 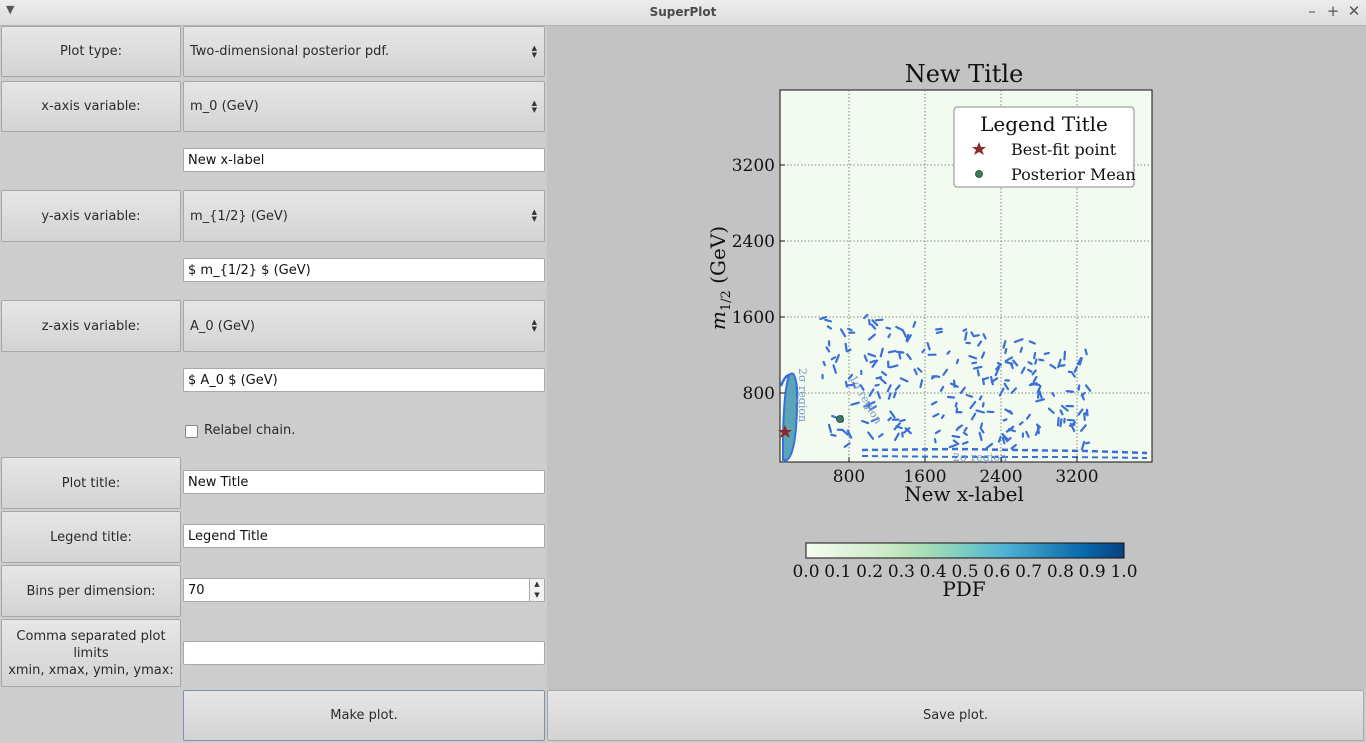 I want to click on y-label-input: $ m_{1/2} $ (GeV), so click(x=364, y=270).